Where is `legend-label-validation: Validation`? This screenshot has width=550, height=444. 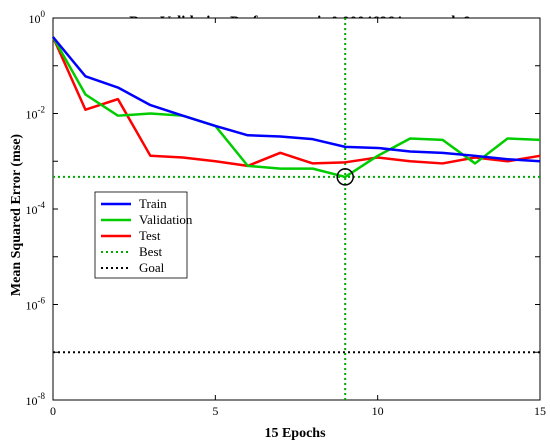 legend-label-validation: Validation is located at coordinates (166, 219).